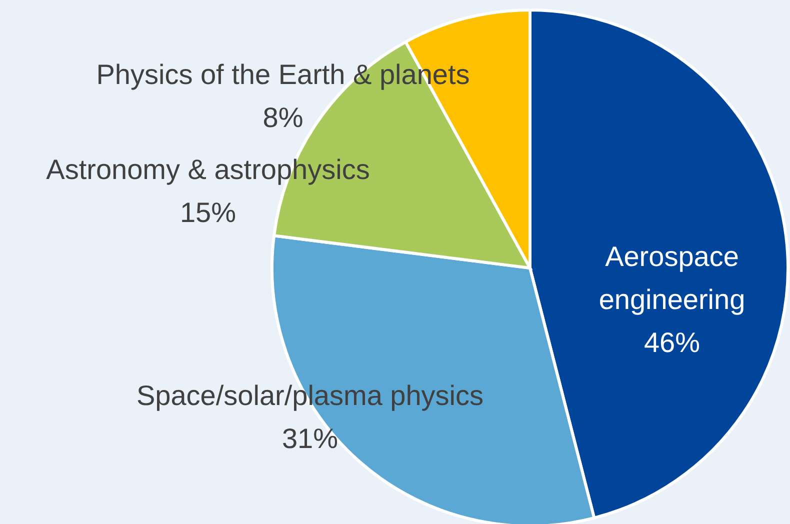 This screenshot has width=790, height=524. What do you see at coordinates (310, 438) in the screenshot?
I see `data-label: 31%` at bounding box center [310, 438].